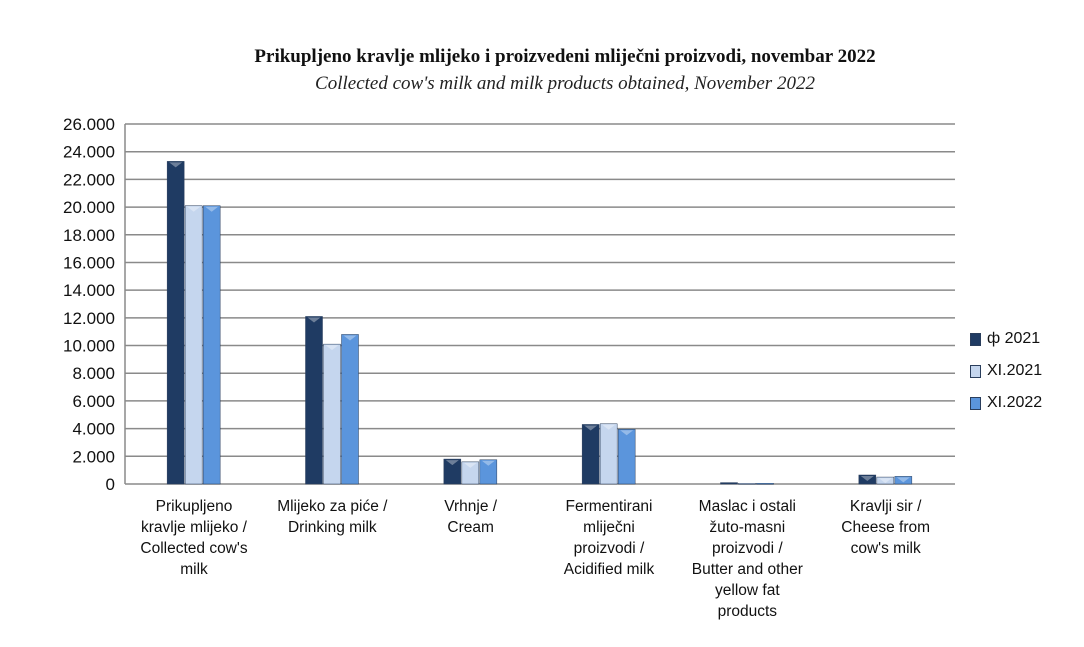  What do you see at coordinates (93, 429) in the screenshot?
I see `y-tick-label: 4.000` at bounding box center [93, 429].